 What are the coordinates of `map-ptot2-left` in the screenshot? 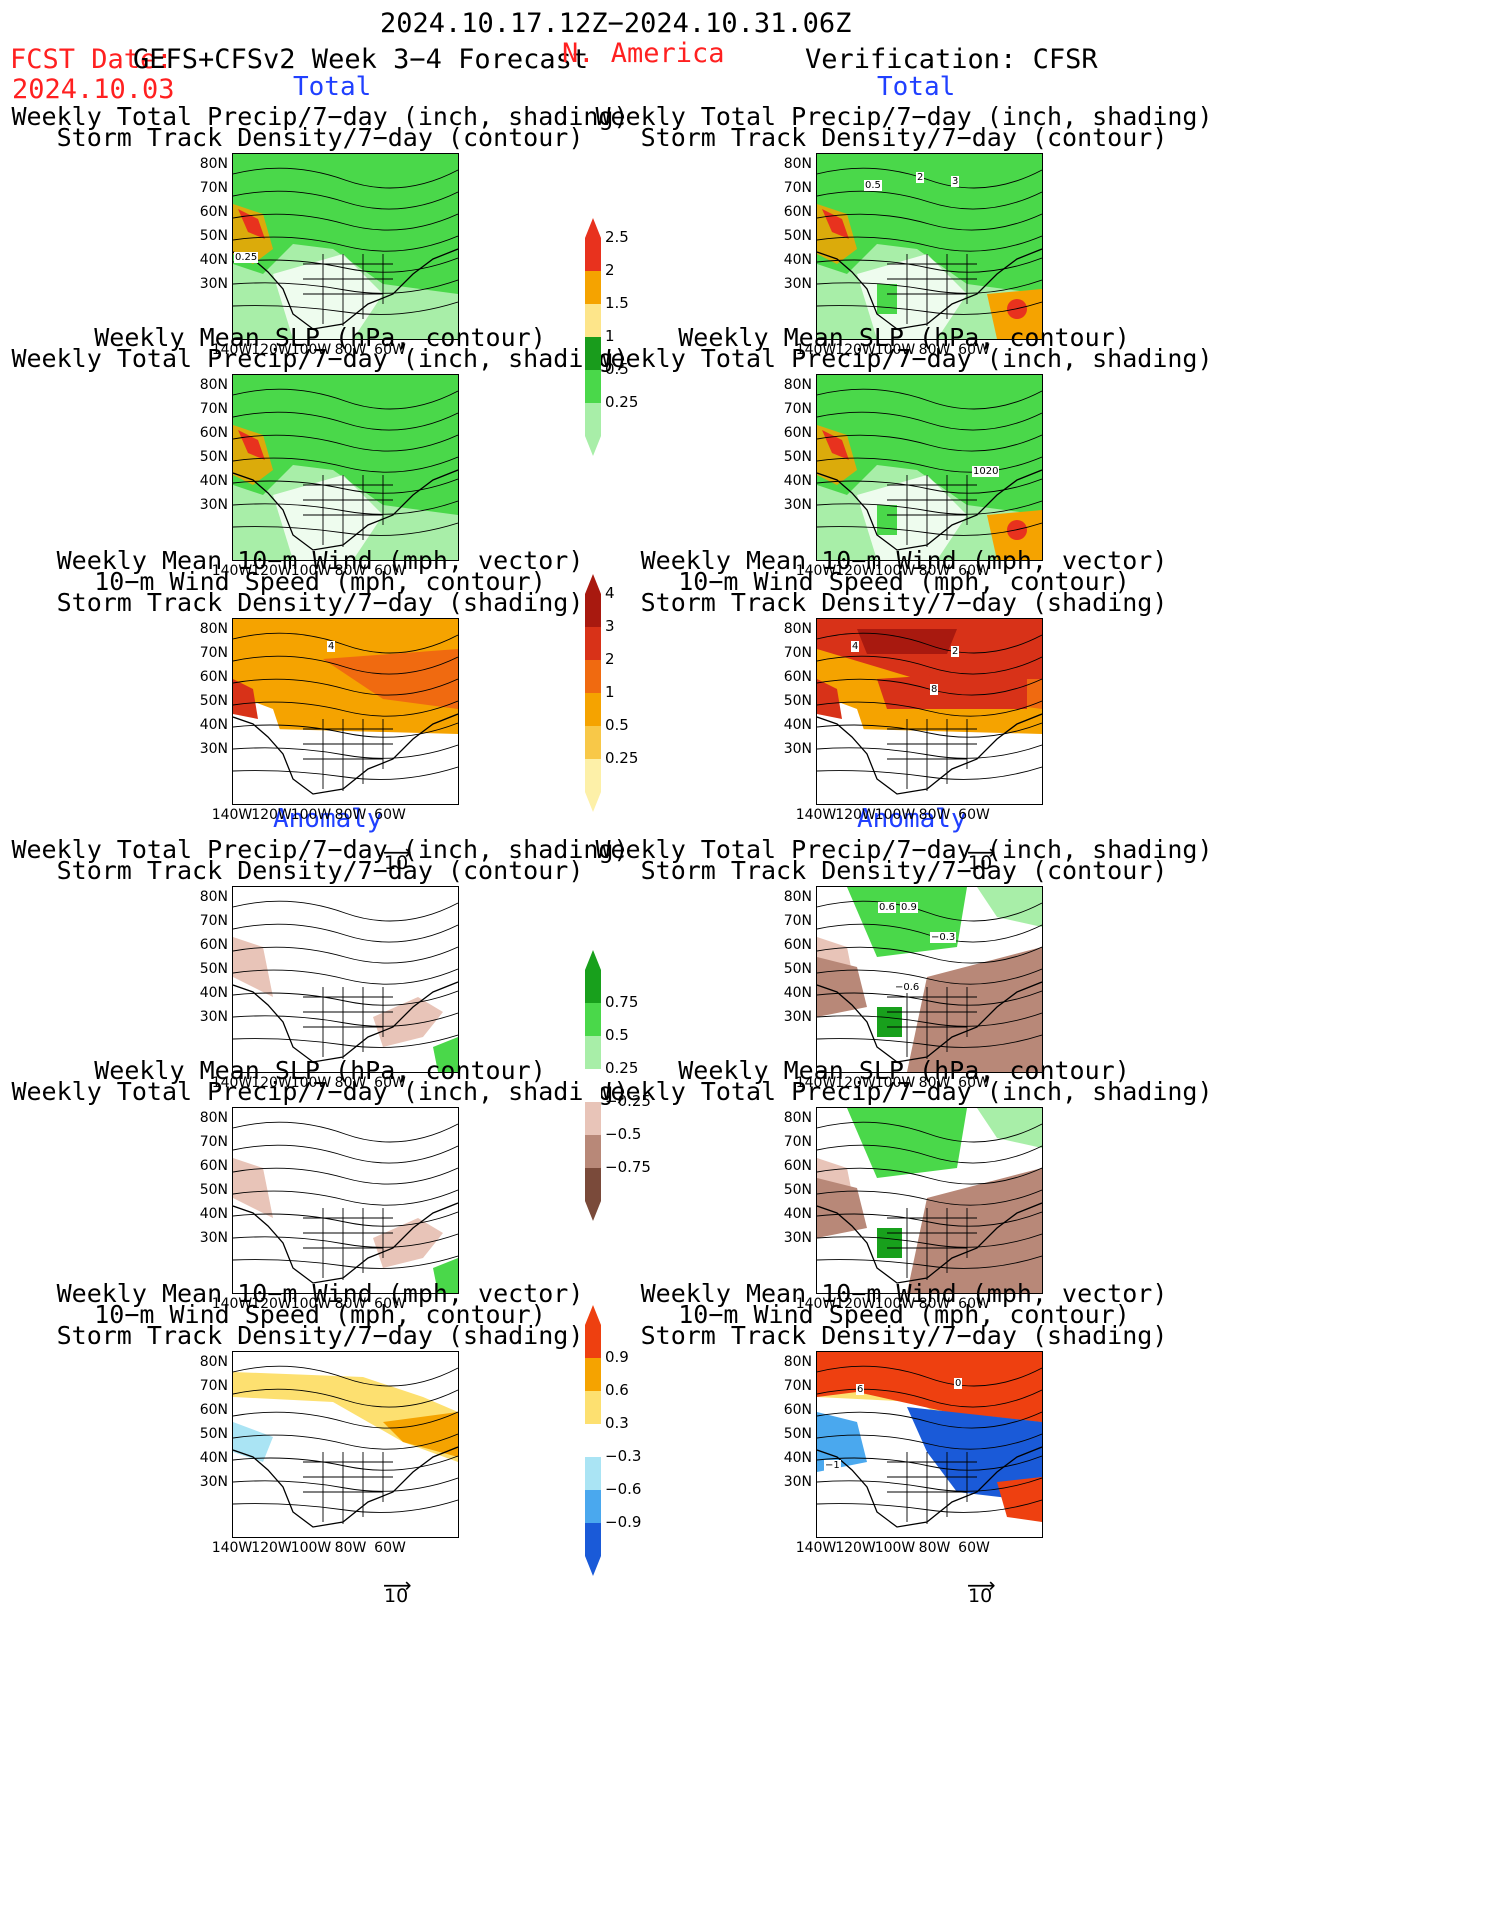 It's located at (345, 467).